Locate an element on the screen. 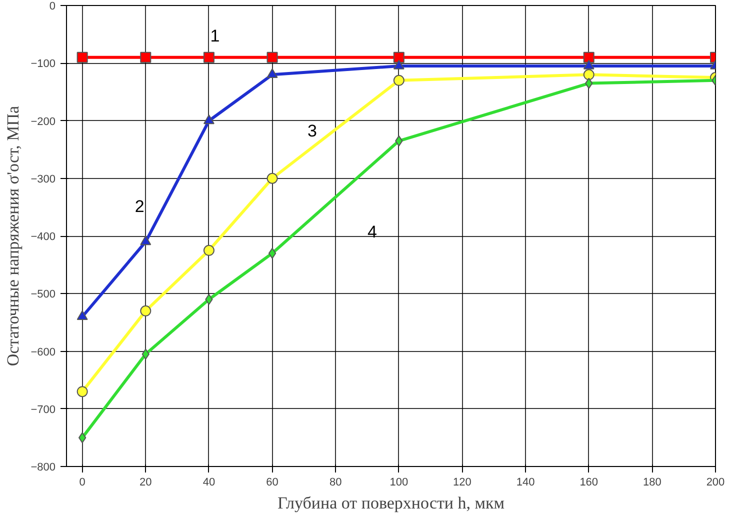 The image size is (748, 523). x-tick-label: 160 is located at coordinates (589, 482).